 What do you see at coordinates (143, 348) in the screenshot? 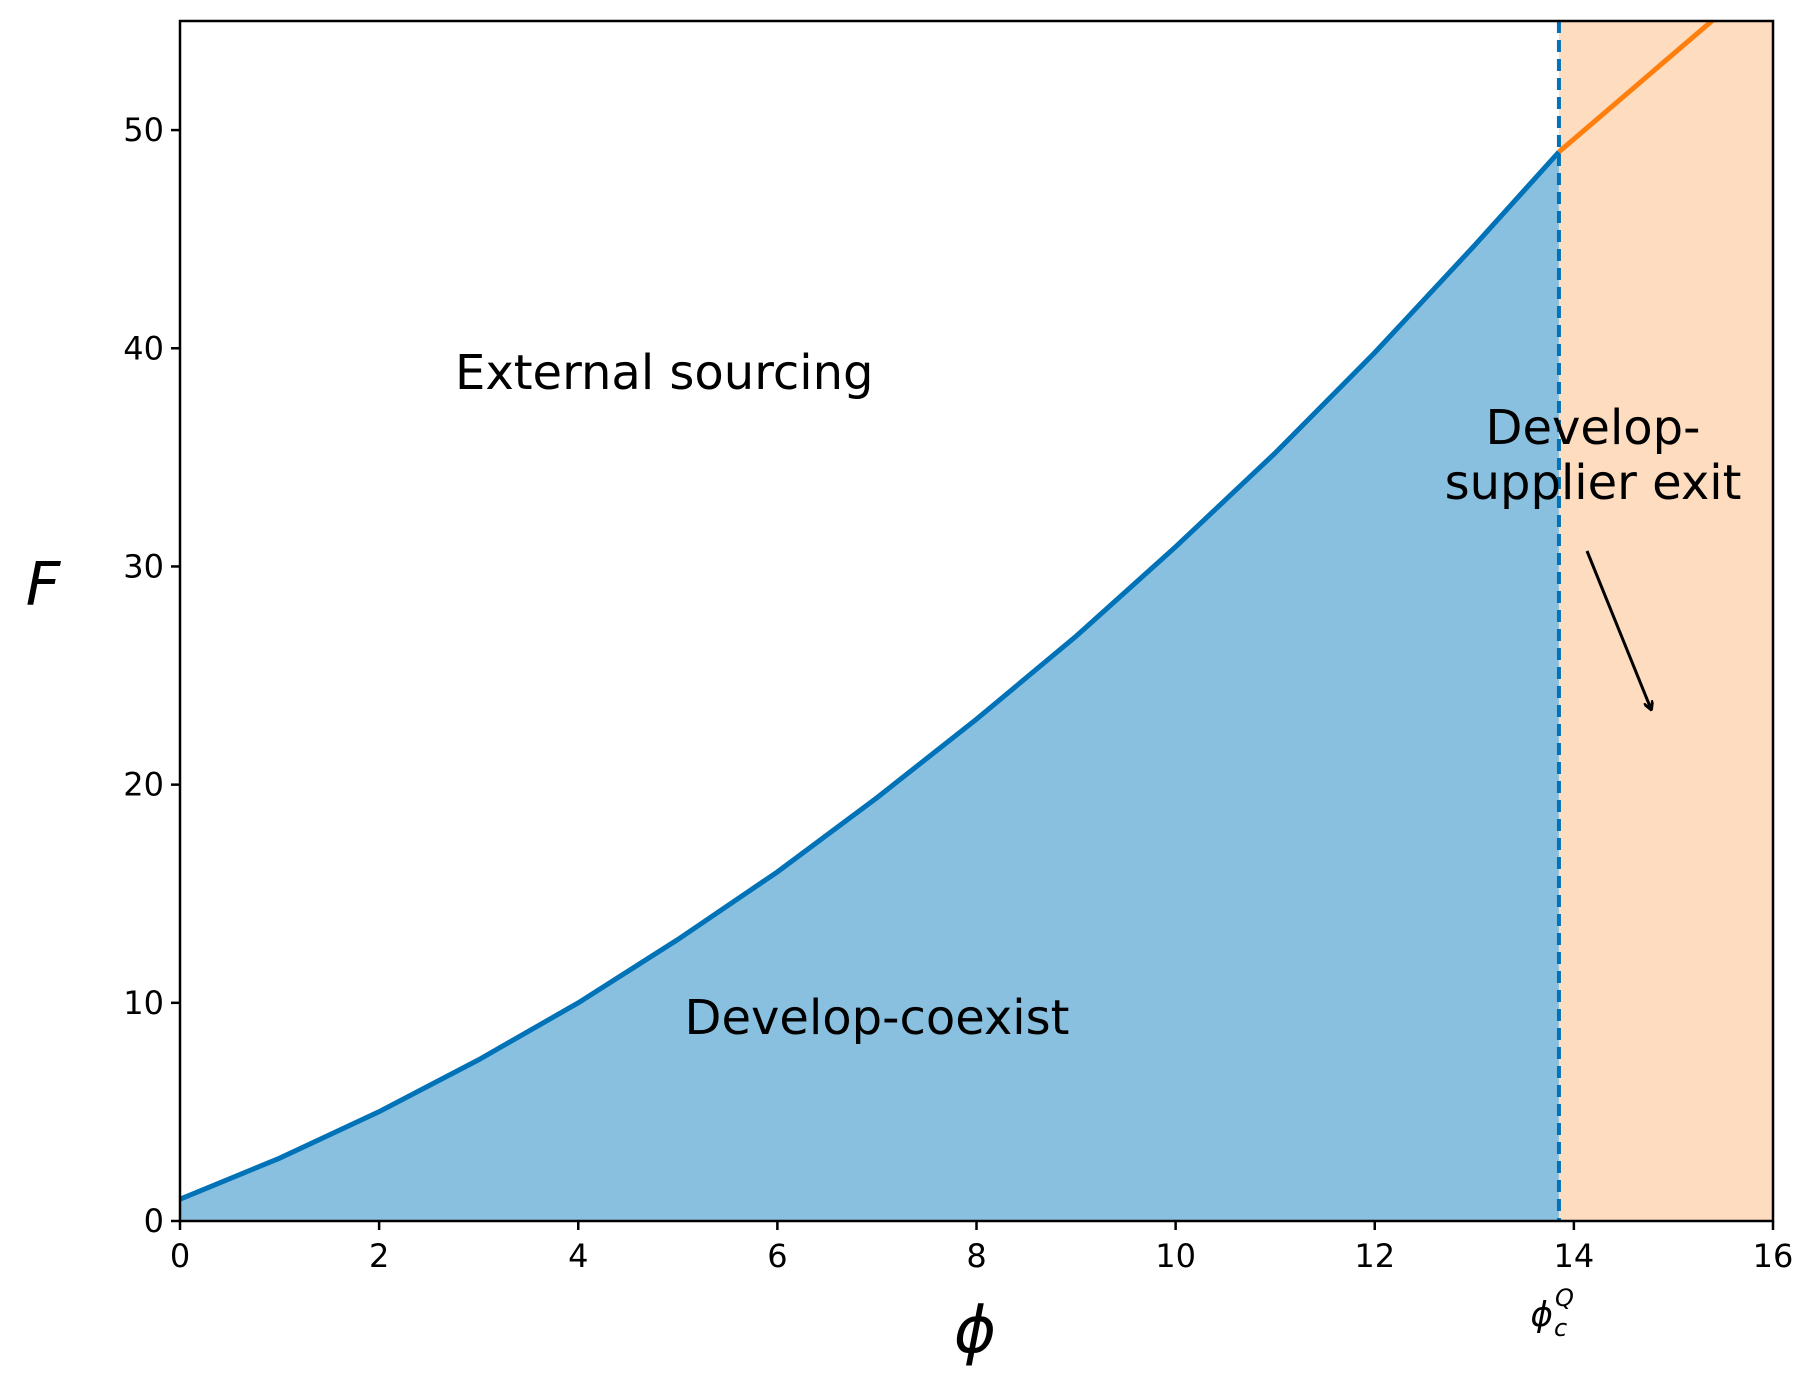
I see `y-tick-label: 40` at bounding box center [143, 348].